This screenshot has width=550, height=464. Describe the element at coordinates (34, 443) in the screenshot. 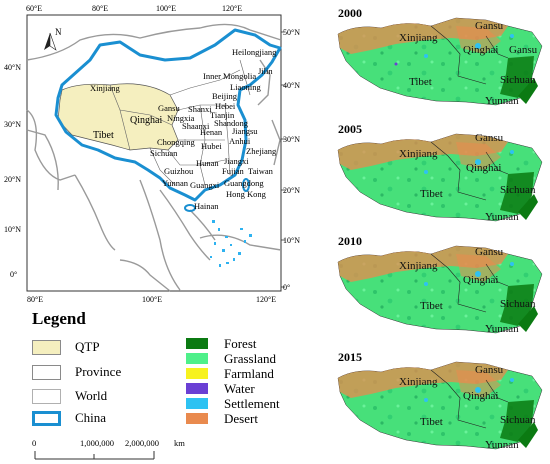

I see `scale-zero: 0` at that location.